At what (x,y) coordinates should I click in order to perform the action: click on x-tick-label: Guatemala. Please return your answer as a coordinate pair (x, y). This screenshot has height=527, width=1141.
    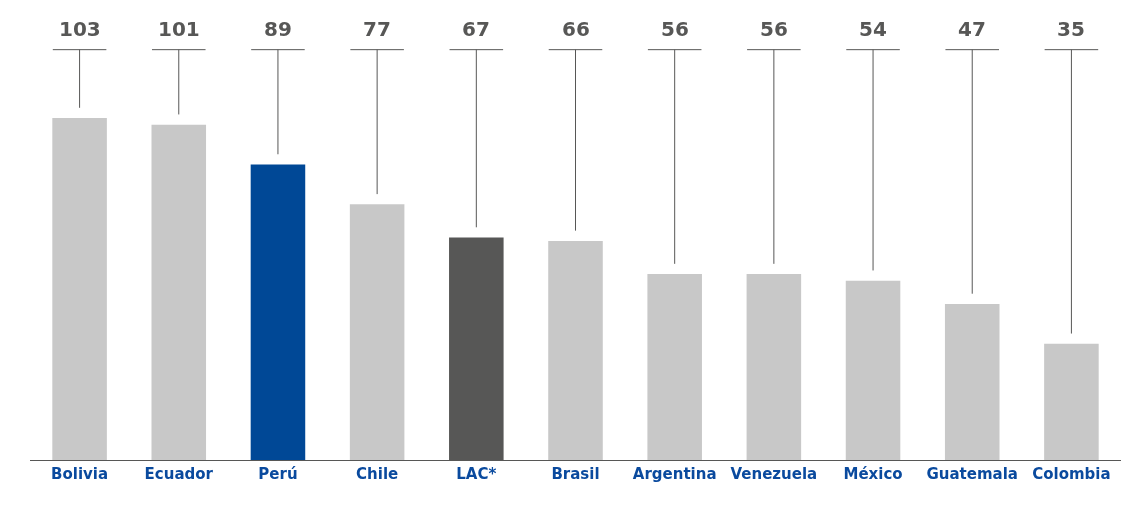
    Looking at the image, I should click on (972, 474).